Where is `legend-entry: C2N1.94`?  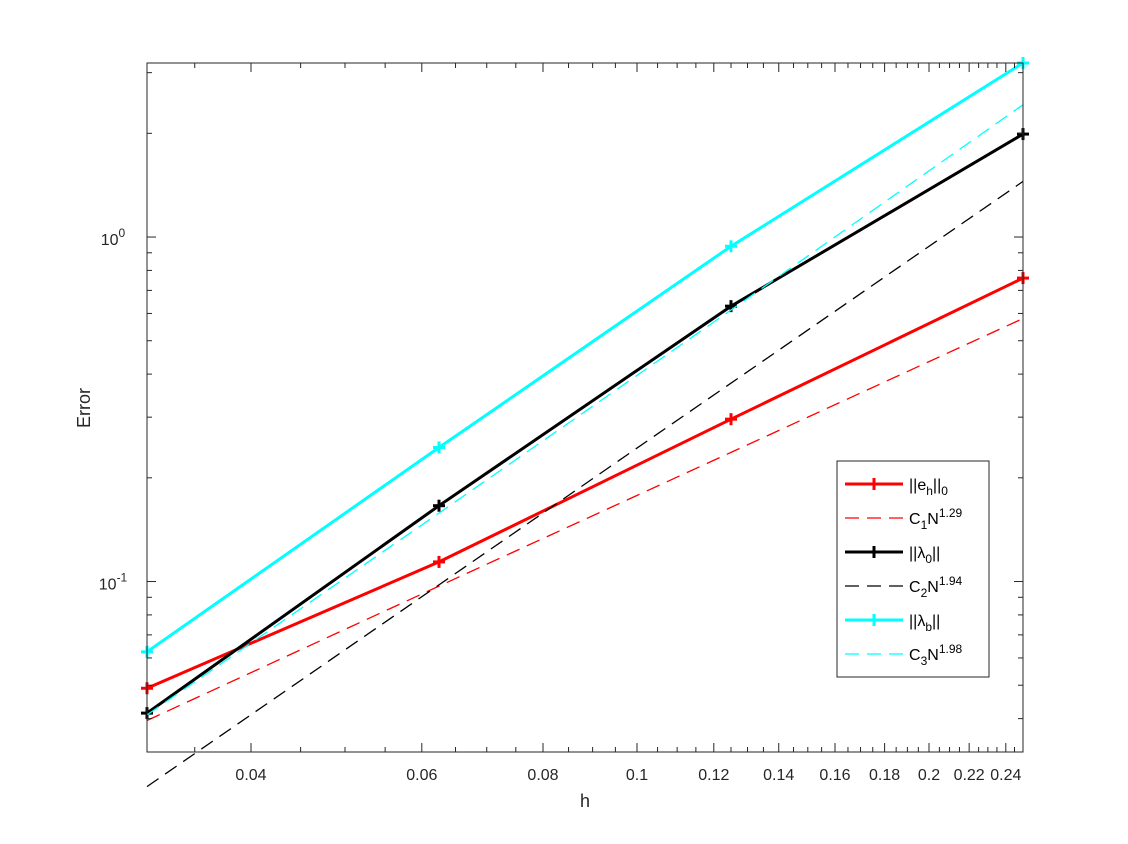
legend-entry: C2N1.94 is located at coordinates (903, 587).